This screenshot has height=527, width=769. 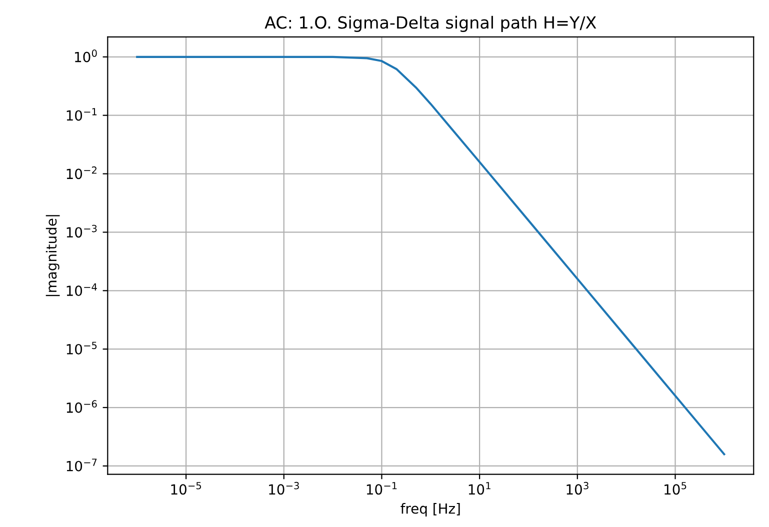 I want to click on x-tick-label: 10$^{3}$, so click(x=577, y=488).